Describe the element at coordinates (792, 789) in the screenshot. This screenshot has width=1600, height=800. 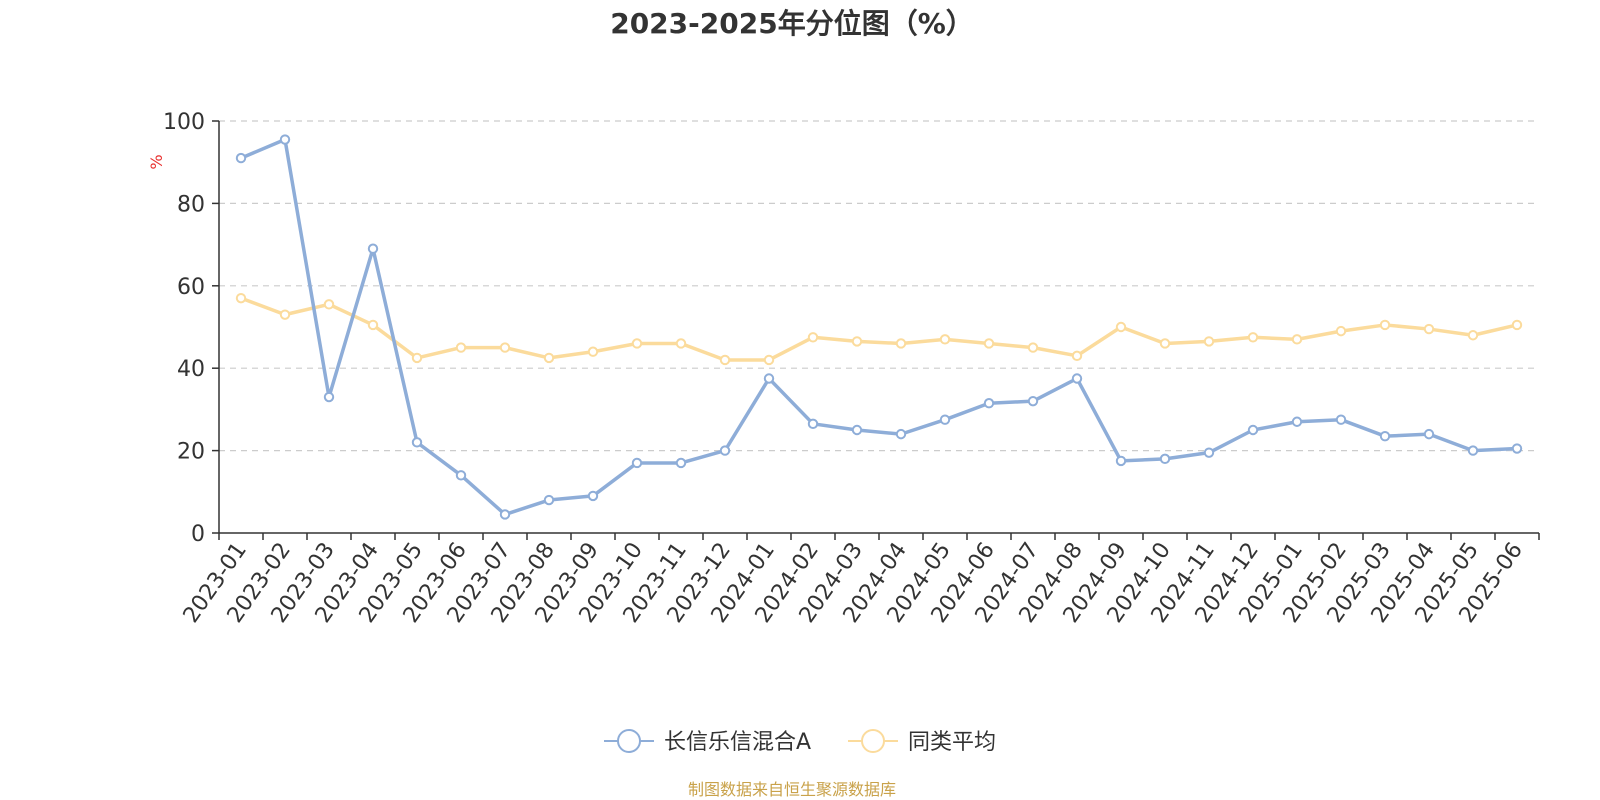
I see `source-note: 制图数据来自恒生聚源数据库` at that location.